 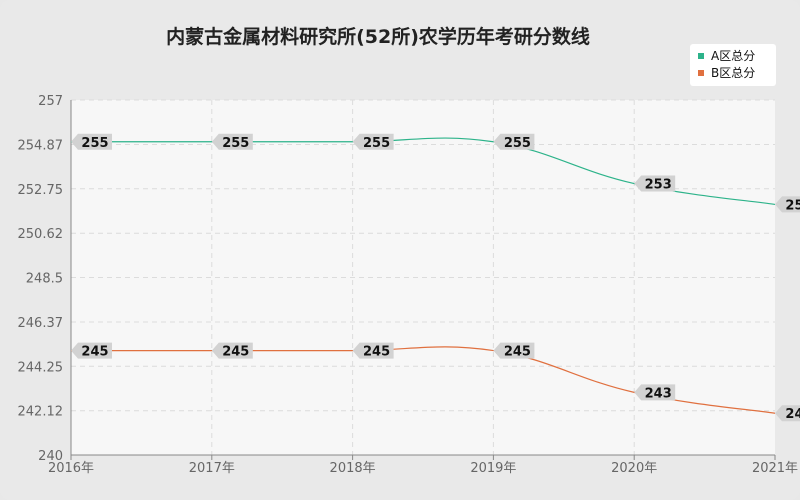 What do you see at coordinates (733, 73) in the screenshot?
I see `legend-label: B区总分` at bounding box center [733, 73].